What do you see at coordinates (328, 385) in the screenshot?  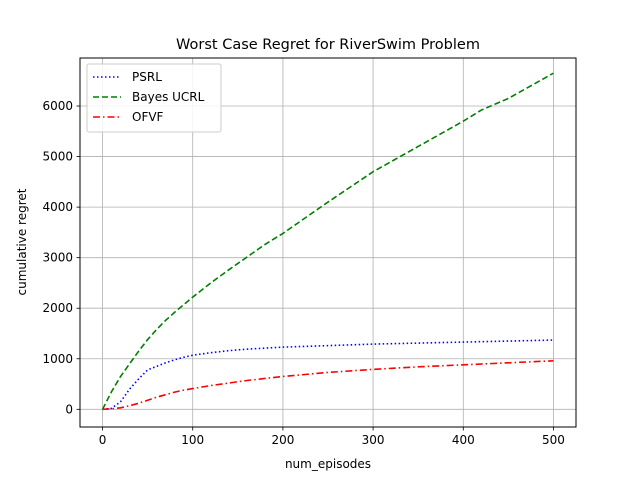 I see `series-line-ofvf` at bounding box center [328, 385].